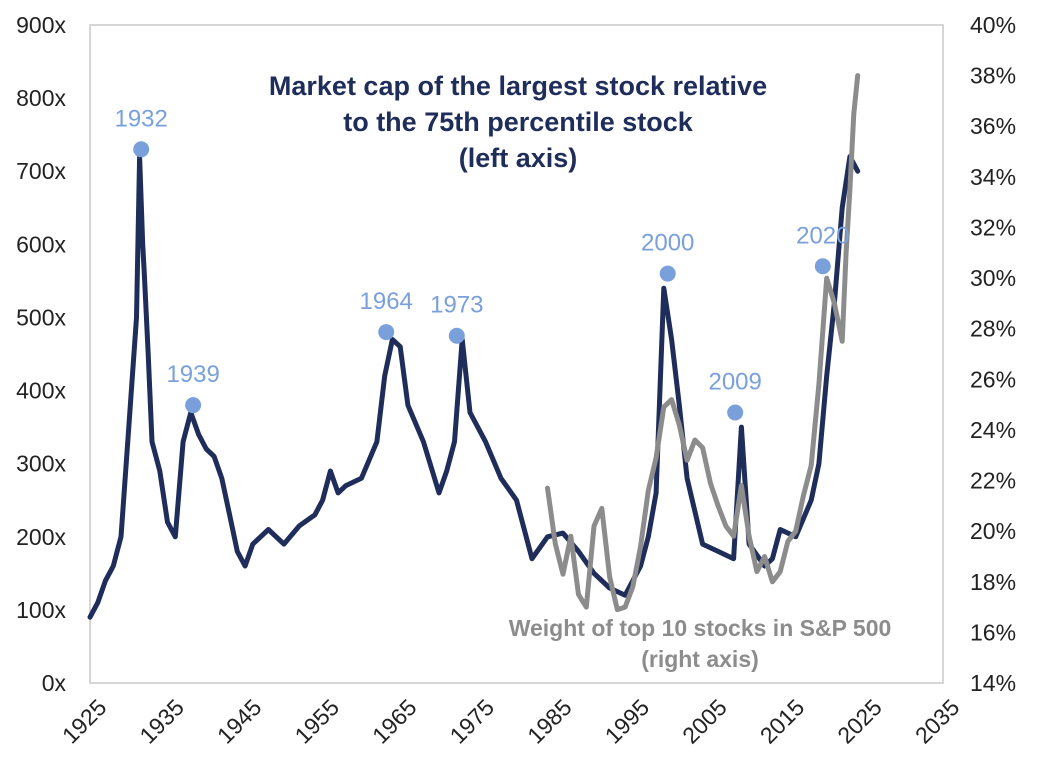 The height and width of the screenshot is (780, 1048). I want to click on y-left-tick-label: 100x, so click(41, 610).